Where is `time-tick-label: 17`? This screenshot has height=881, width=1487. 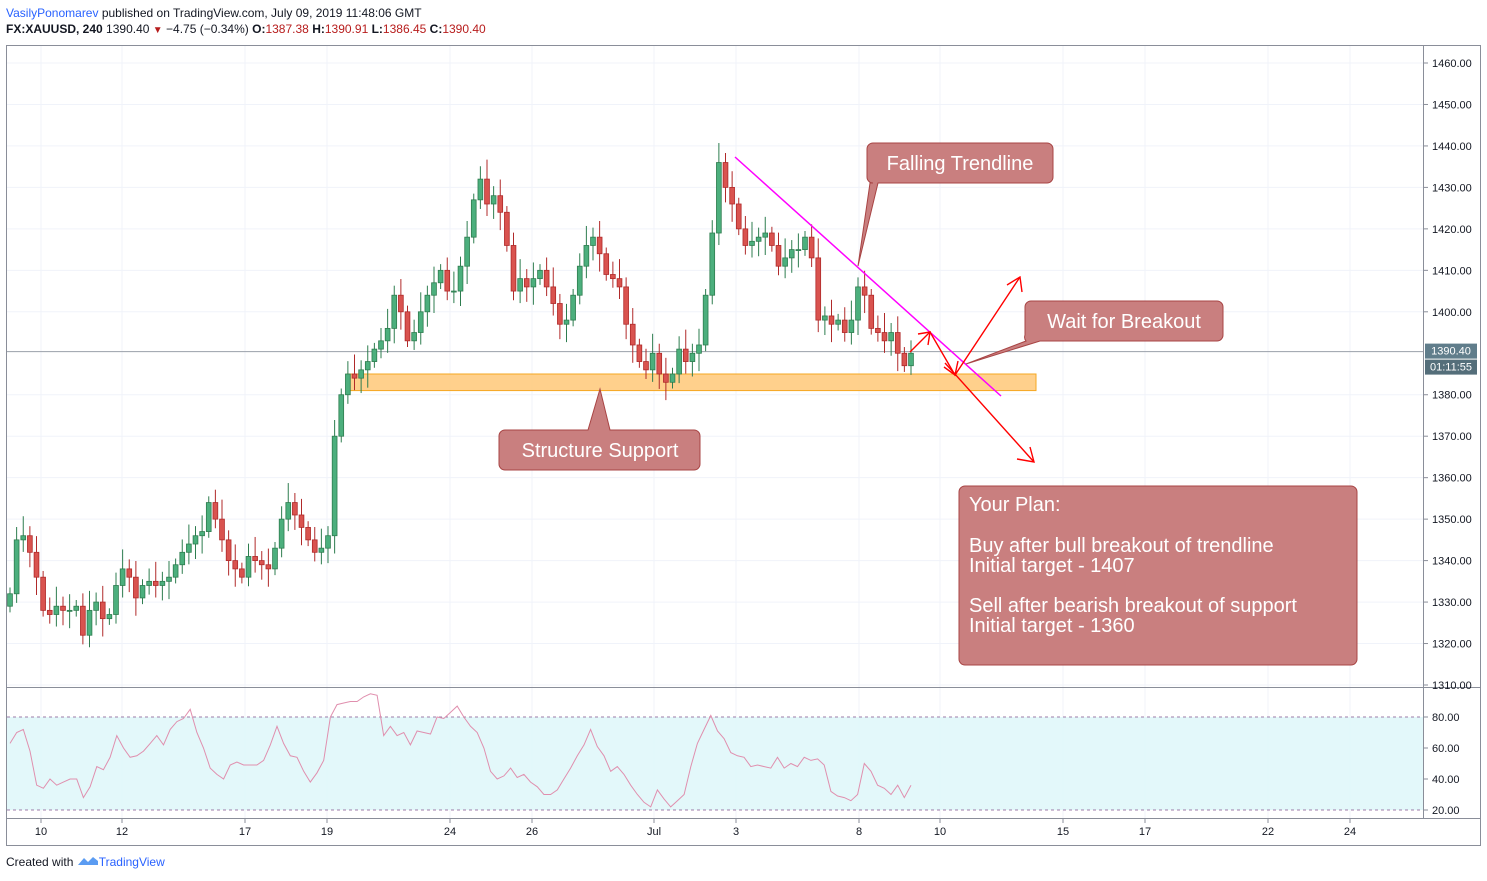
time-tick-label: 17 is located at coordinates (245, 832).